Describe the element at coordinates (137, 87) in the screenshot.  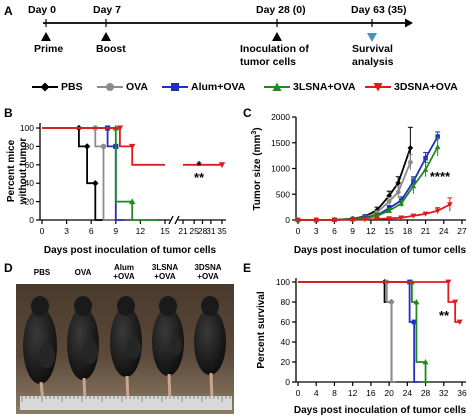
I see `legend-ova-label: OVA` at that location.